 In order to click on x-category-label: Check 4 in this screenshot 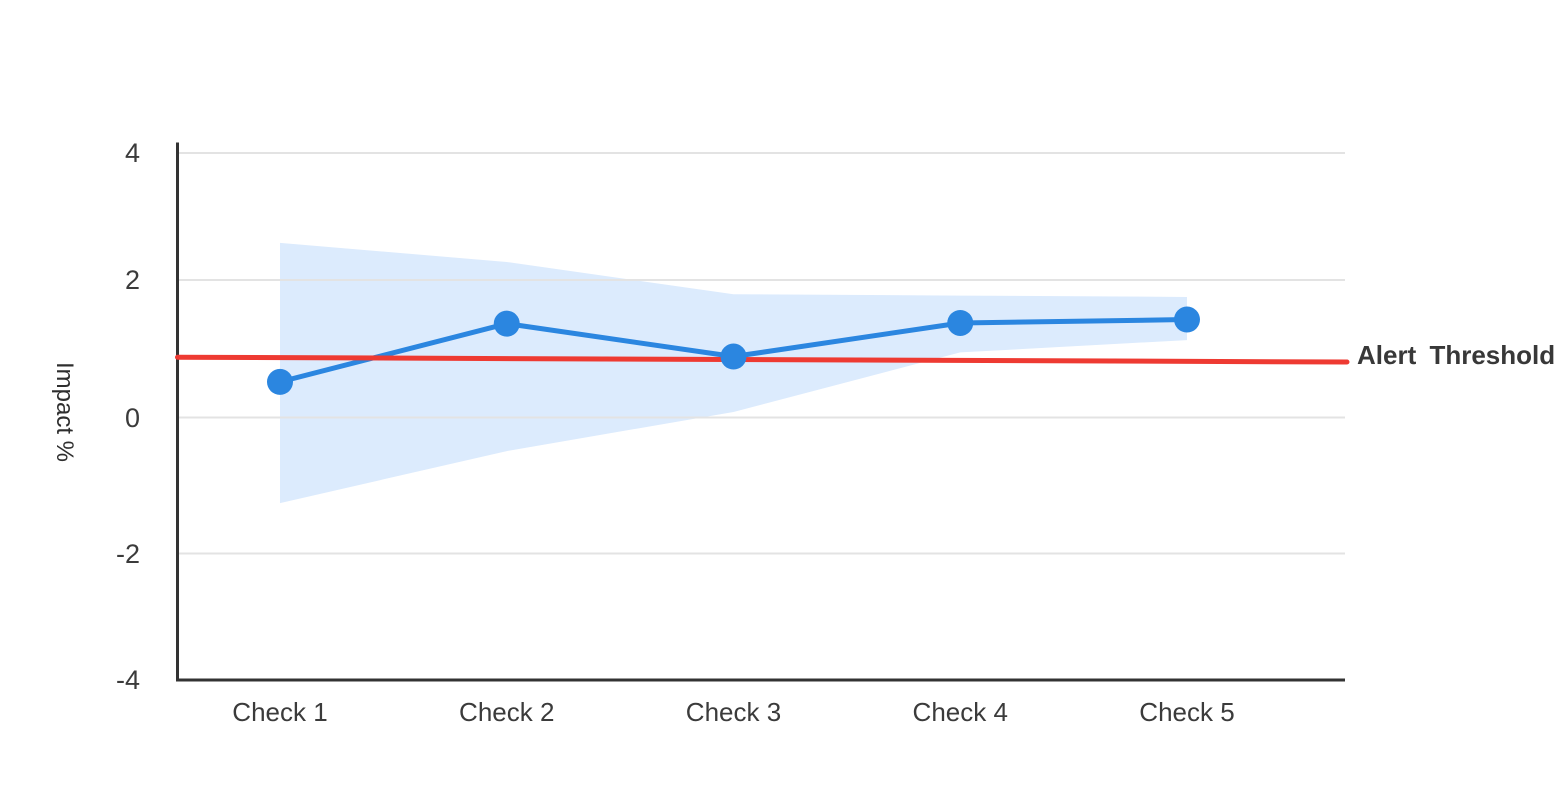, I will do `click(960, 712)`.